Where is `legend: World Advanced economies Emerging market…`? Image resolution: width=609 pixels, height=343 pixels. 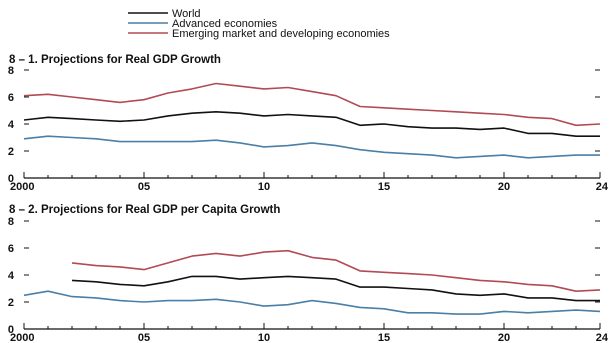
legend: World Advanced economies Emerging market… is located at coordinates (259, 24).